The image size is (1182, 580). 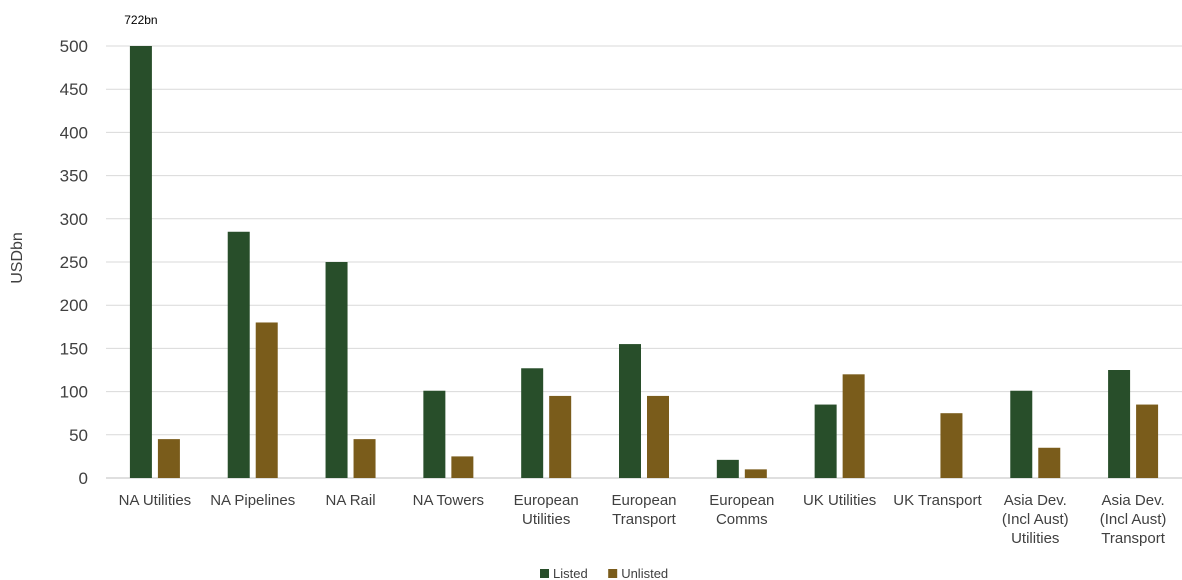 What do you see at coordinates (74, 176) in the screenshot?
I see `y-tick-label: 350` at bounding box center [74, 176].